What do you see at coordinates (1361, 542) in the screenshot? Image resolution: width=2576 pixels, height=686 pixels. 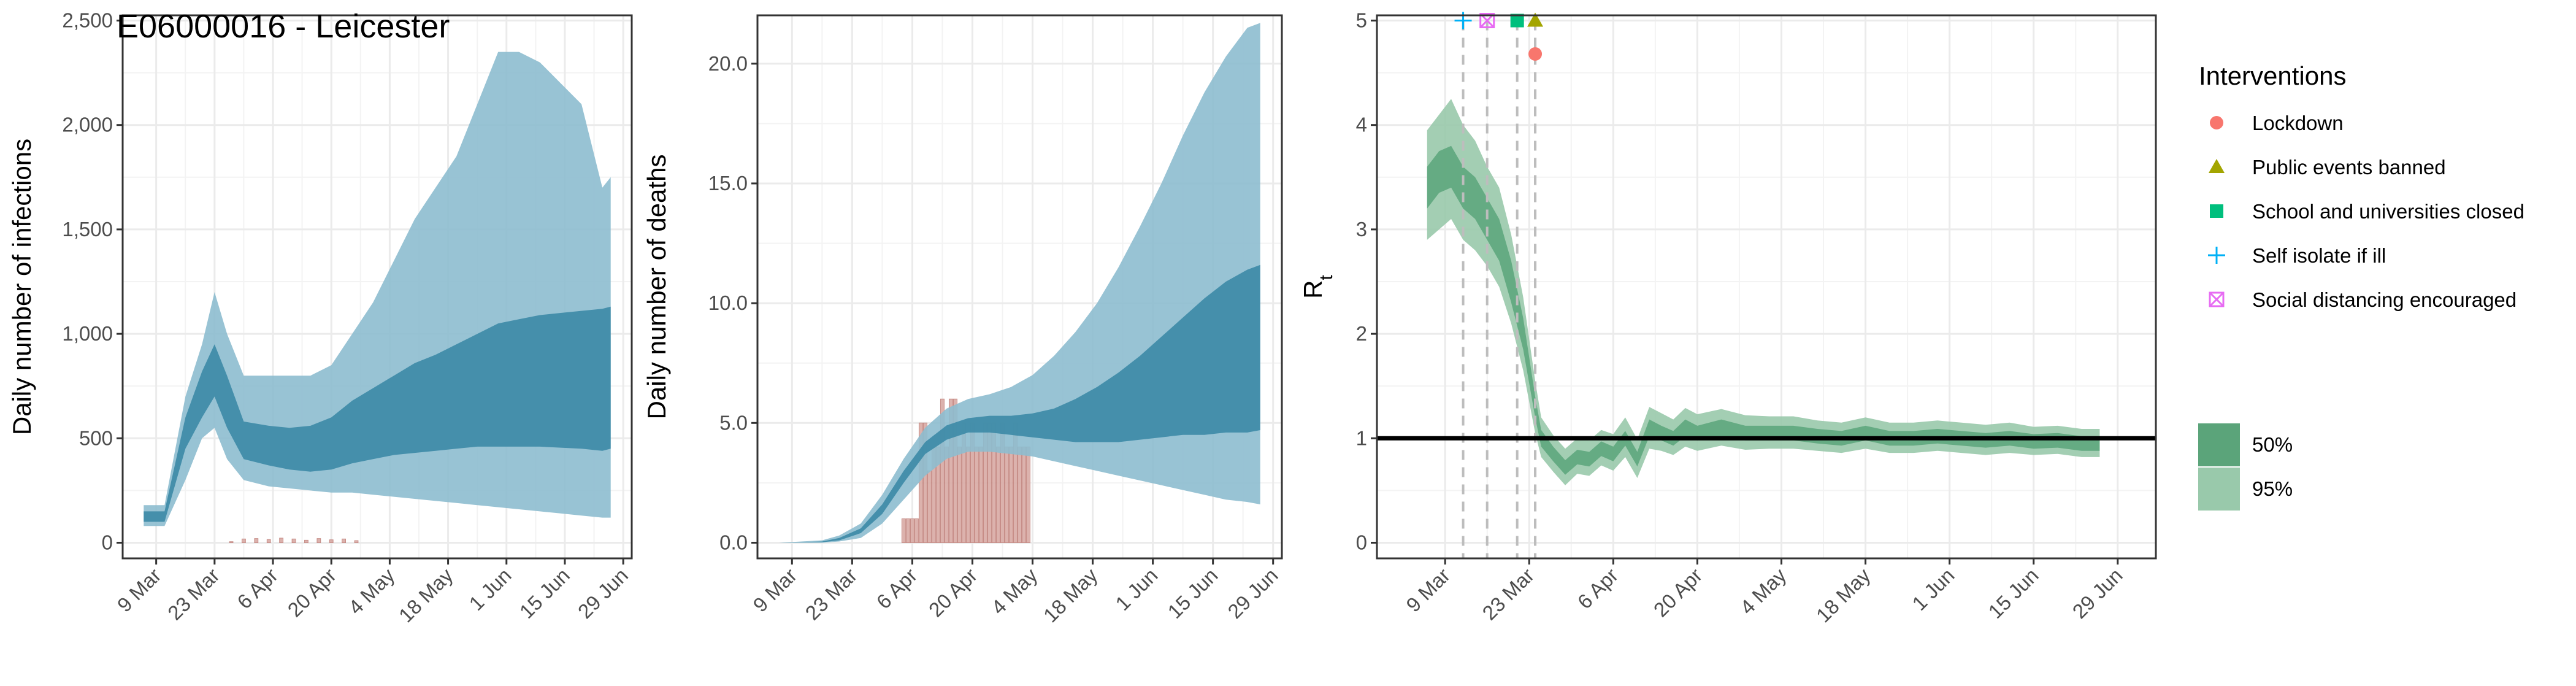 I see `y-tick-label: 0` at bounding box center [1361, 542].